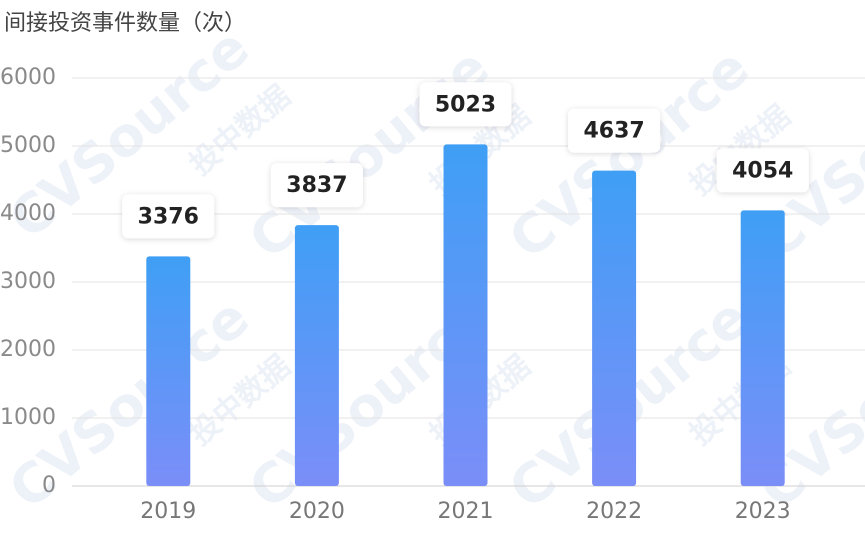 The width and height of the screenshot is (865, 541). Describe the element at coordinates (28, 349) in the screenshot. I see `y-tick-label: 2000` at that location.